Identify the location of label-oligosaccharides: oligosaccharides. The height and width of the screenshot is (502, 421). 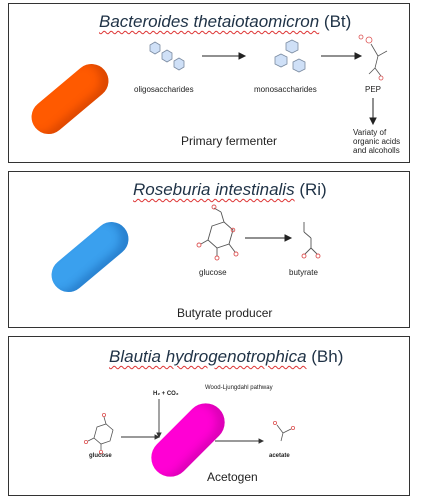
(164, 89).